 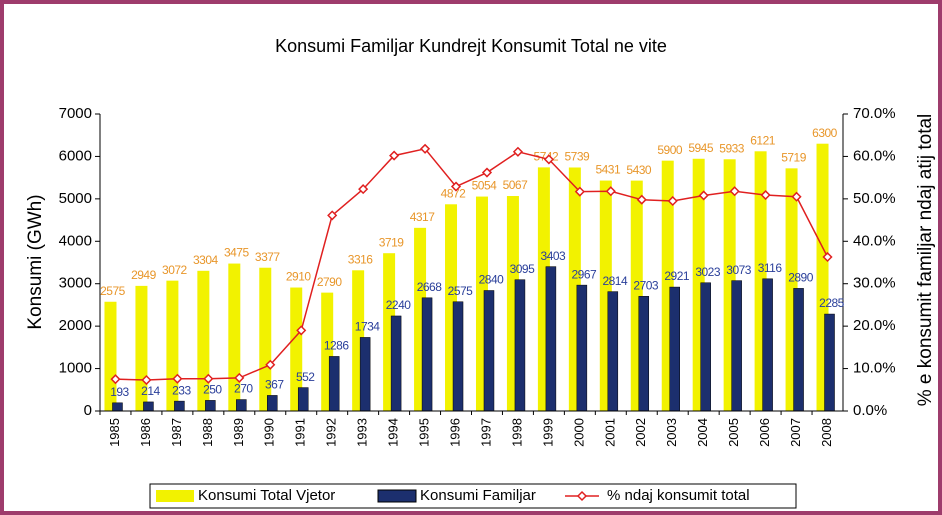 What do you see at coordinates (547, 432) in the screenshot?
I see `x-tick-label: 1999` at bounding box center [547, 432].